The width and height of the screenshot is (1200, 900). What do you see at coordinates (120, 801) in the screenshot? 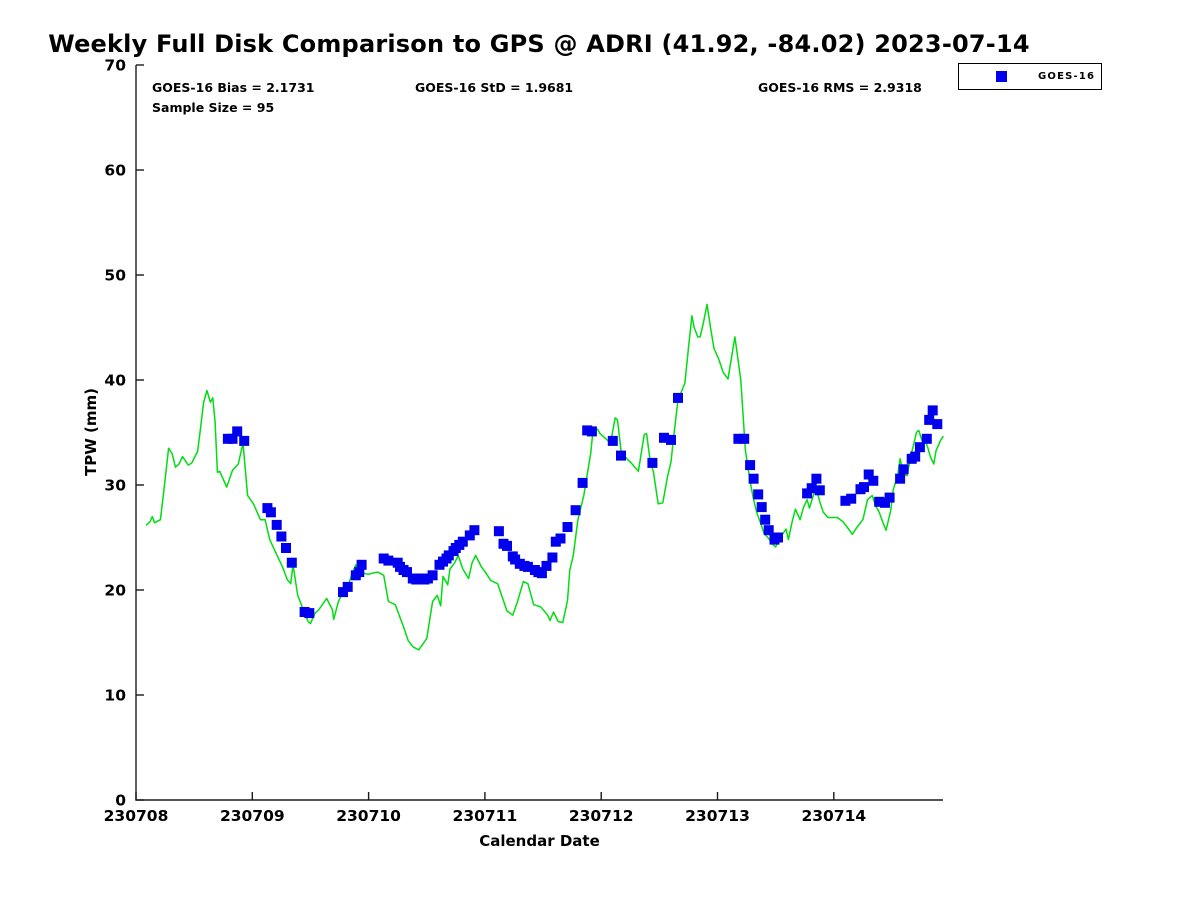
I see `y-tick-label: 0` at bounding box center [120, 801].